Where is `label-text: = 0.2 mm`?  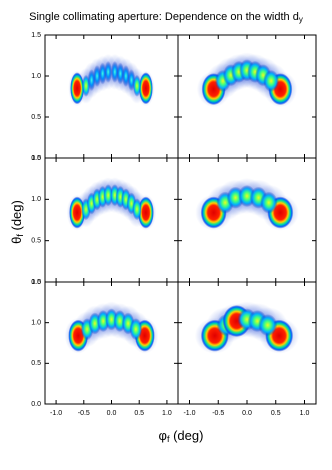 label-text: = 0.2 mm is located at coordinates (117, 235).